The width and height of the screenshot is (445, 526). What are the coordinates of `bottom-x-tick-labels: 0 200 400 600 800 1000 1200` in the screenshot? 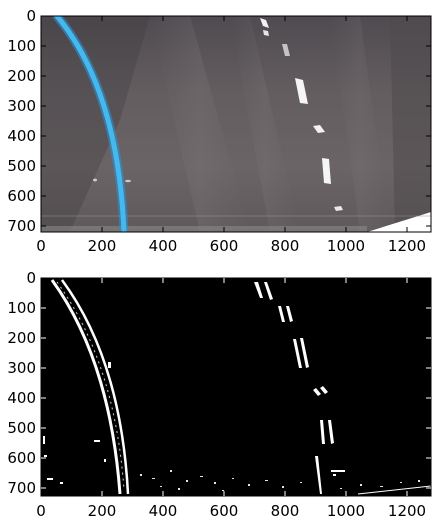 It's located at (231, 511).